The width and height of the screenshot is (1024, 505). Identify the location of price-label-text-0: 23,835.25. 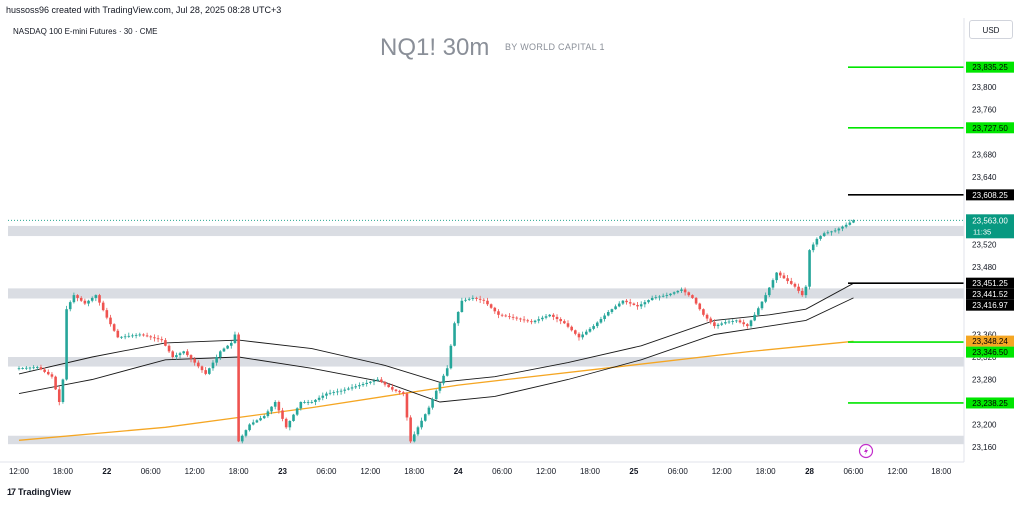
(990, 67).